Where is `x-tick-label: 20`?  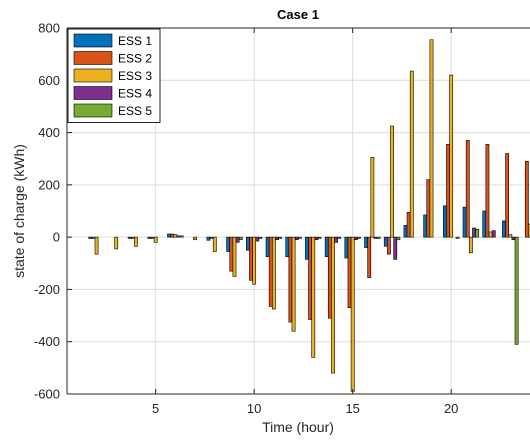 x-tick-label: 20 is located at coordinates (451, 408).